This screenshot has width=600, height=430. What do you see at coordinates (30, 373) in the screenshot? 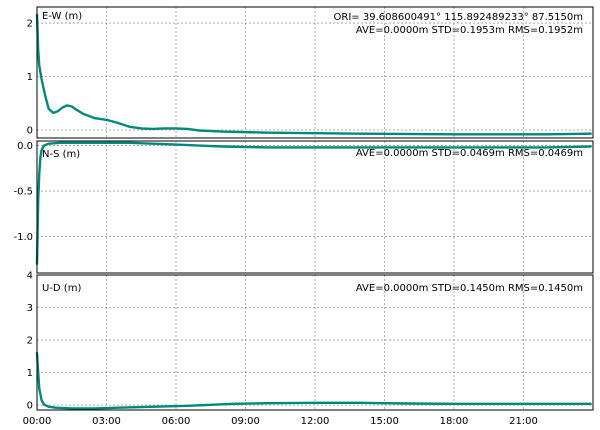
I see `ud-y-tick-label: 1` at bounding box center [30, 373].